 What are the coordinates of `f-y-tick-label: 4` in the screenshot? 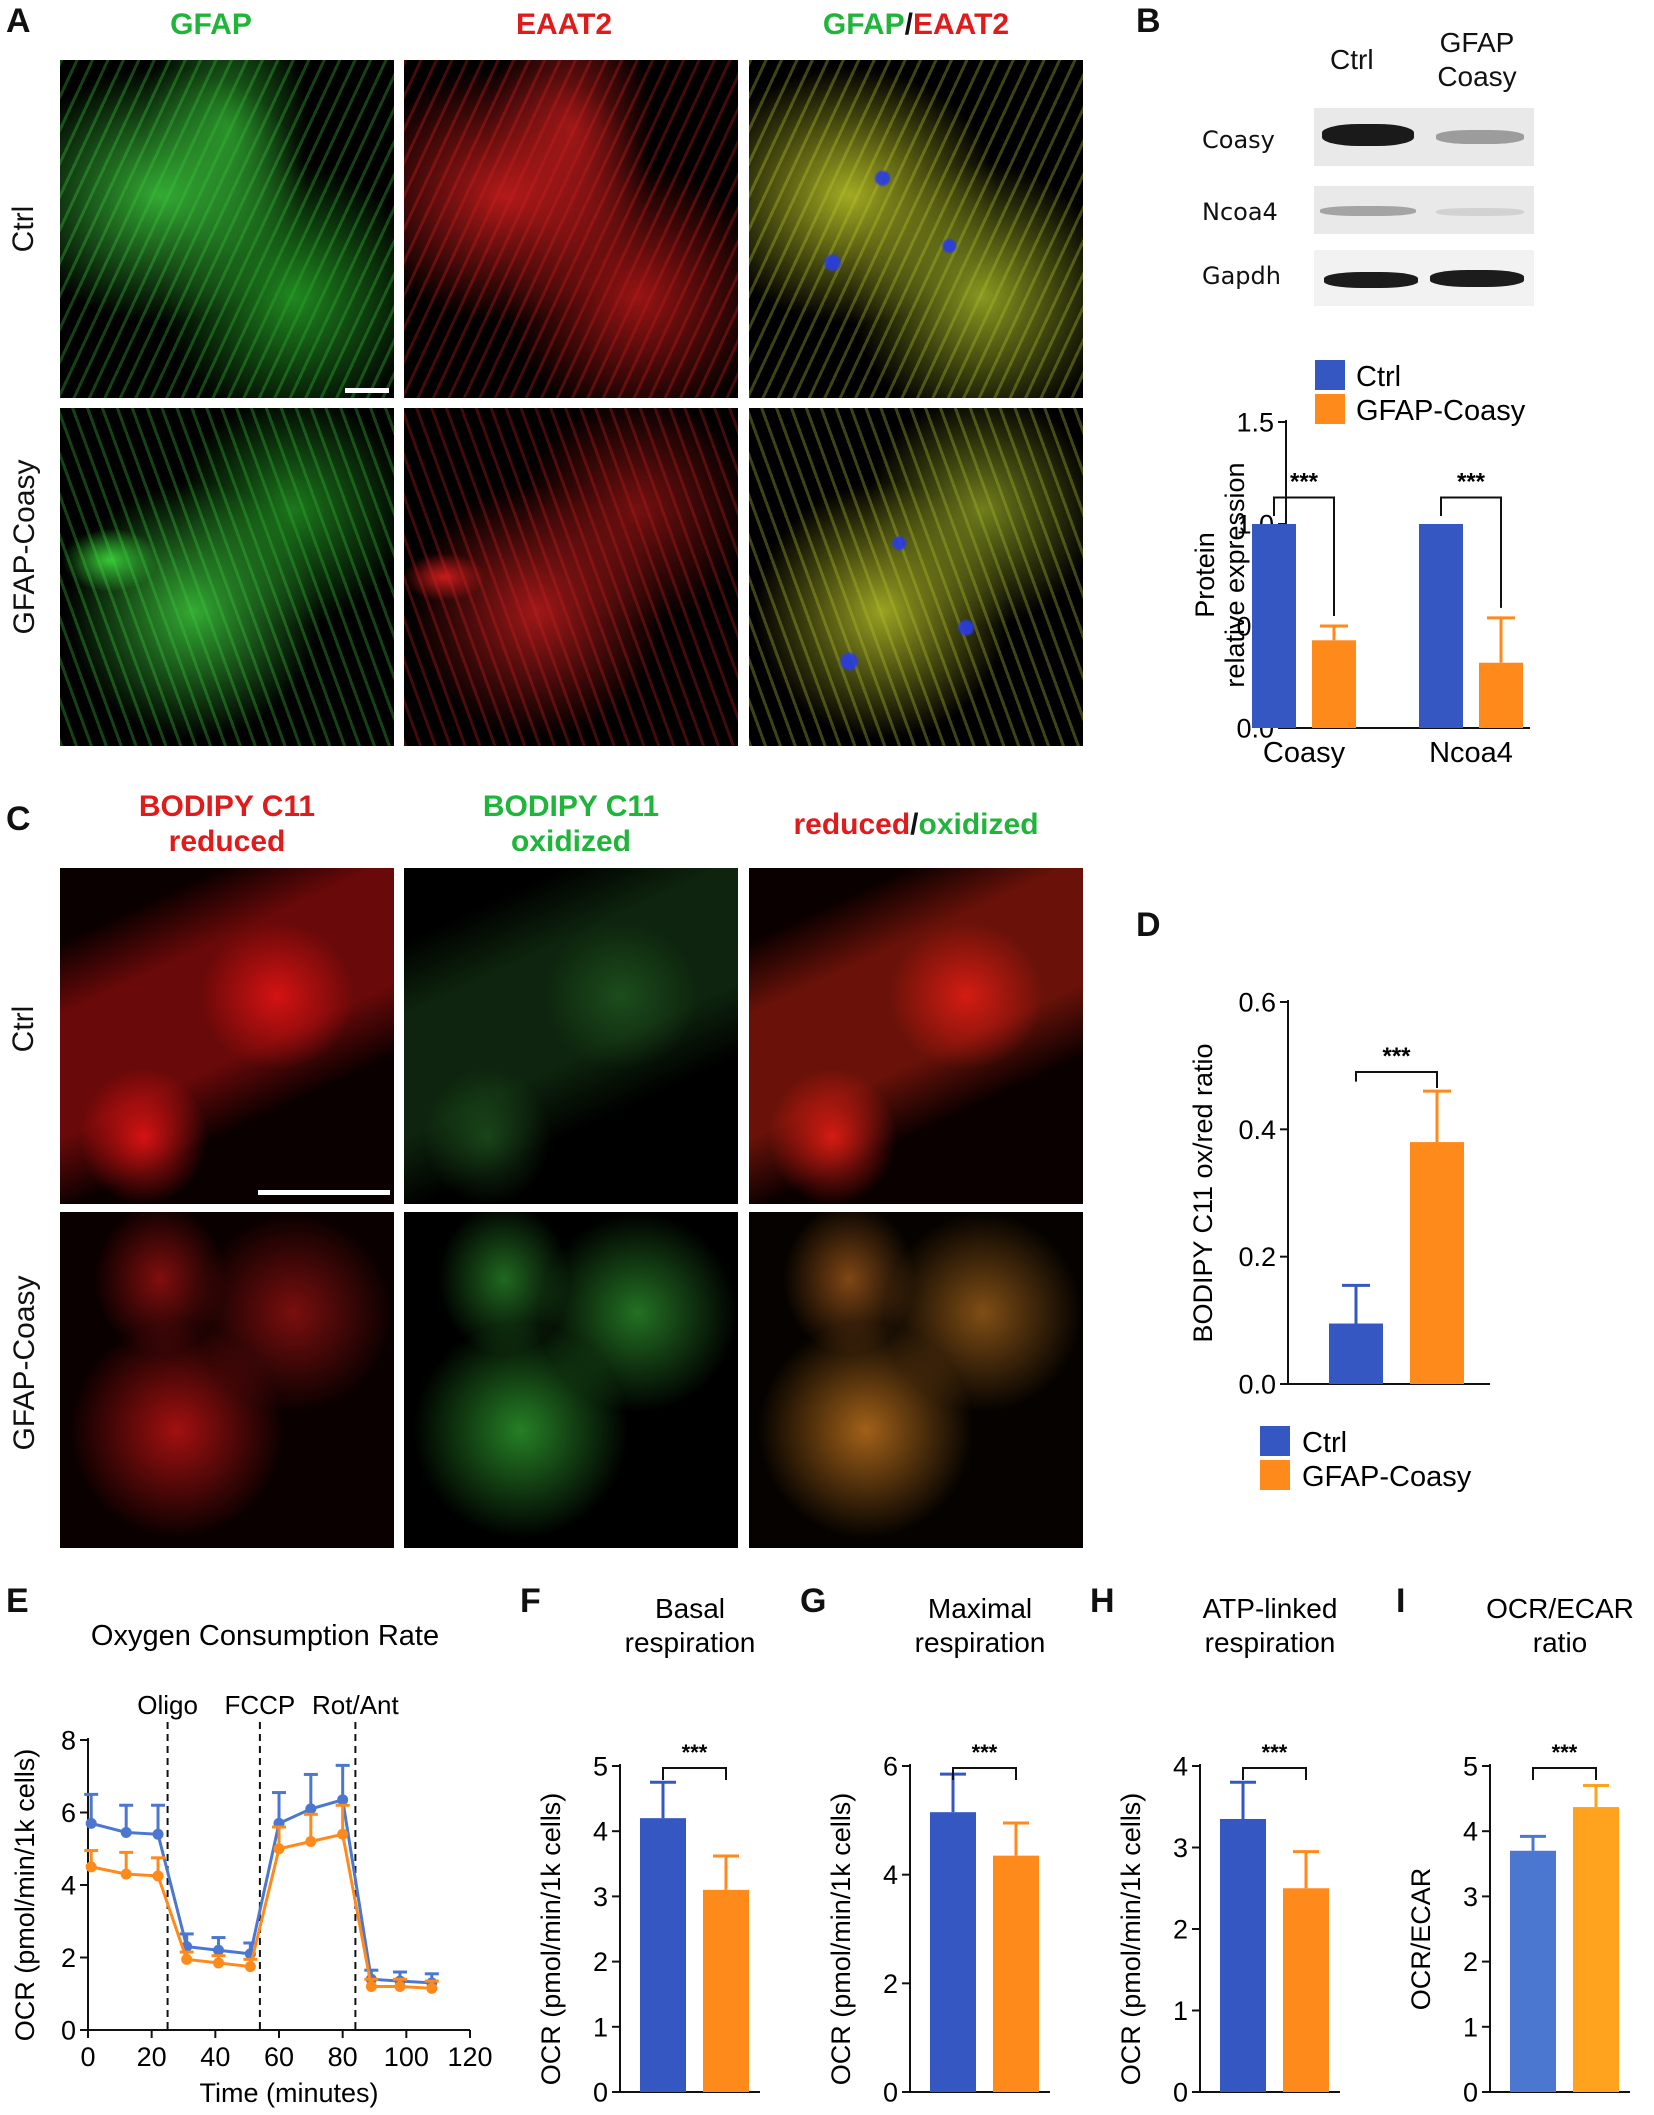 It's located at (600, 1832).